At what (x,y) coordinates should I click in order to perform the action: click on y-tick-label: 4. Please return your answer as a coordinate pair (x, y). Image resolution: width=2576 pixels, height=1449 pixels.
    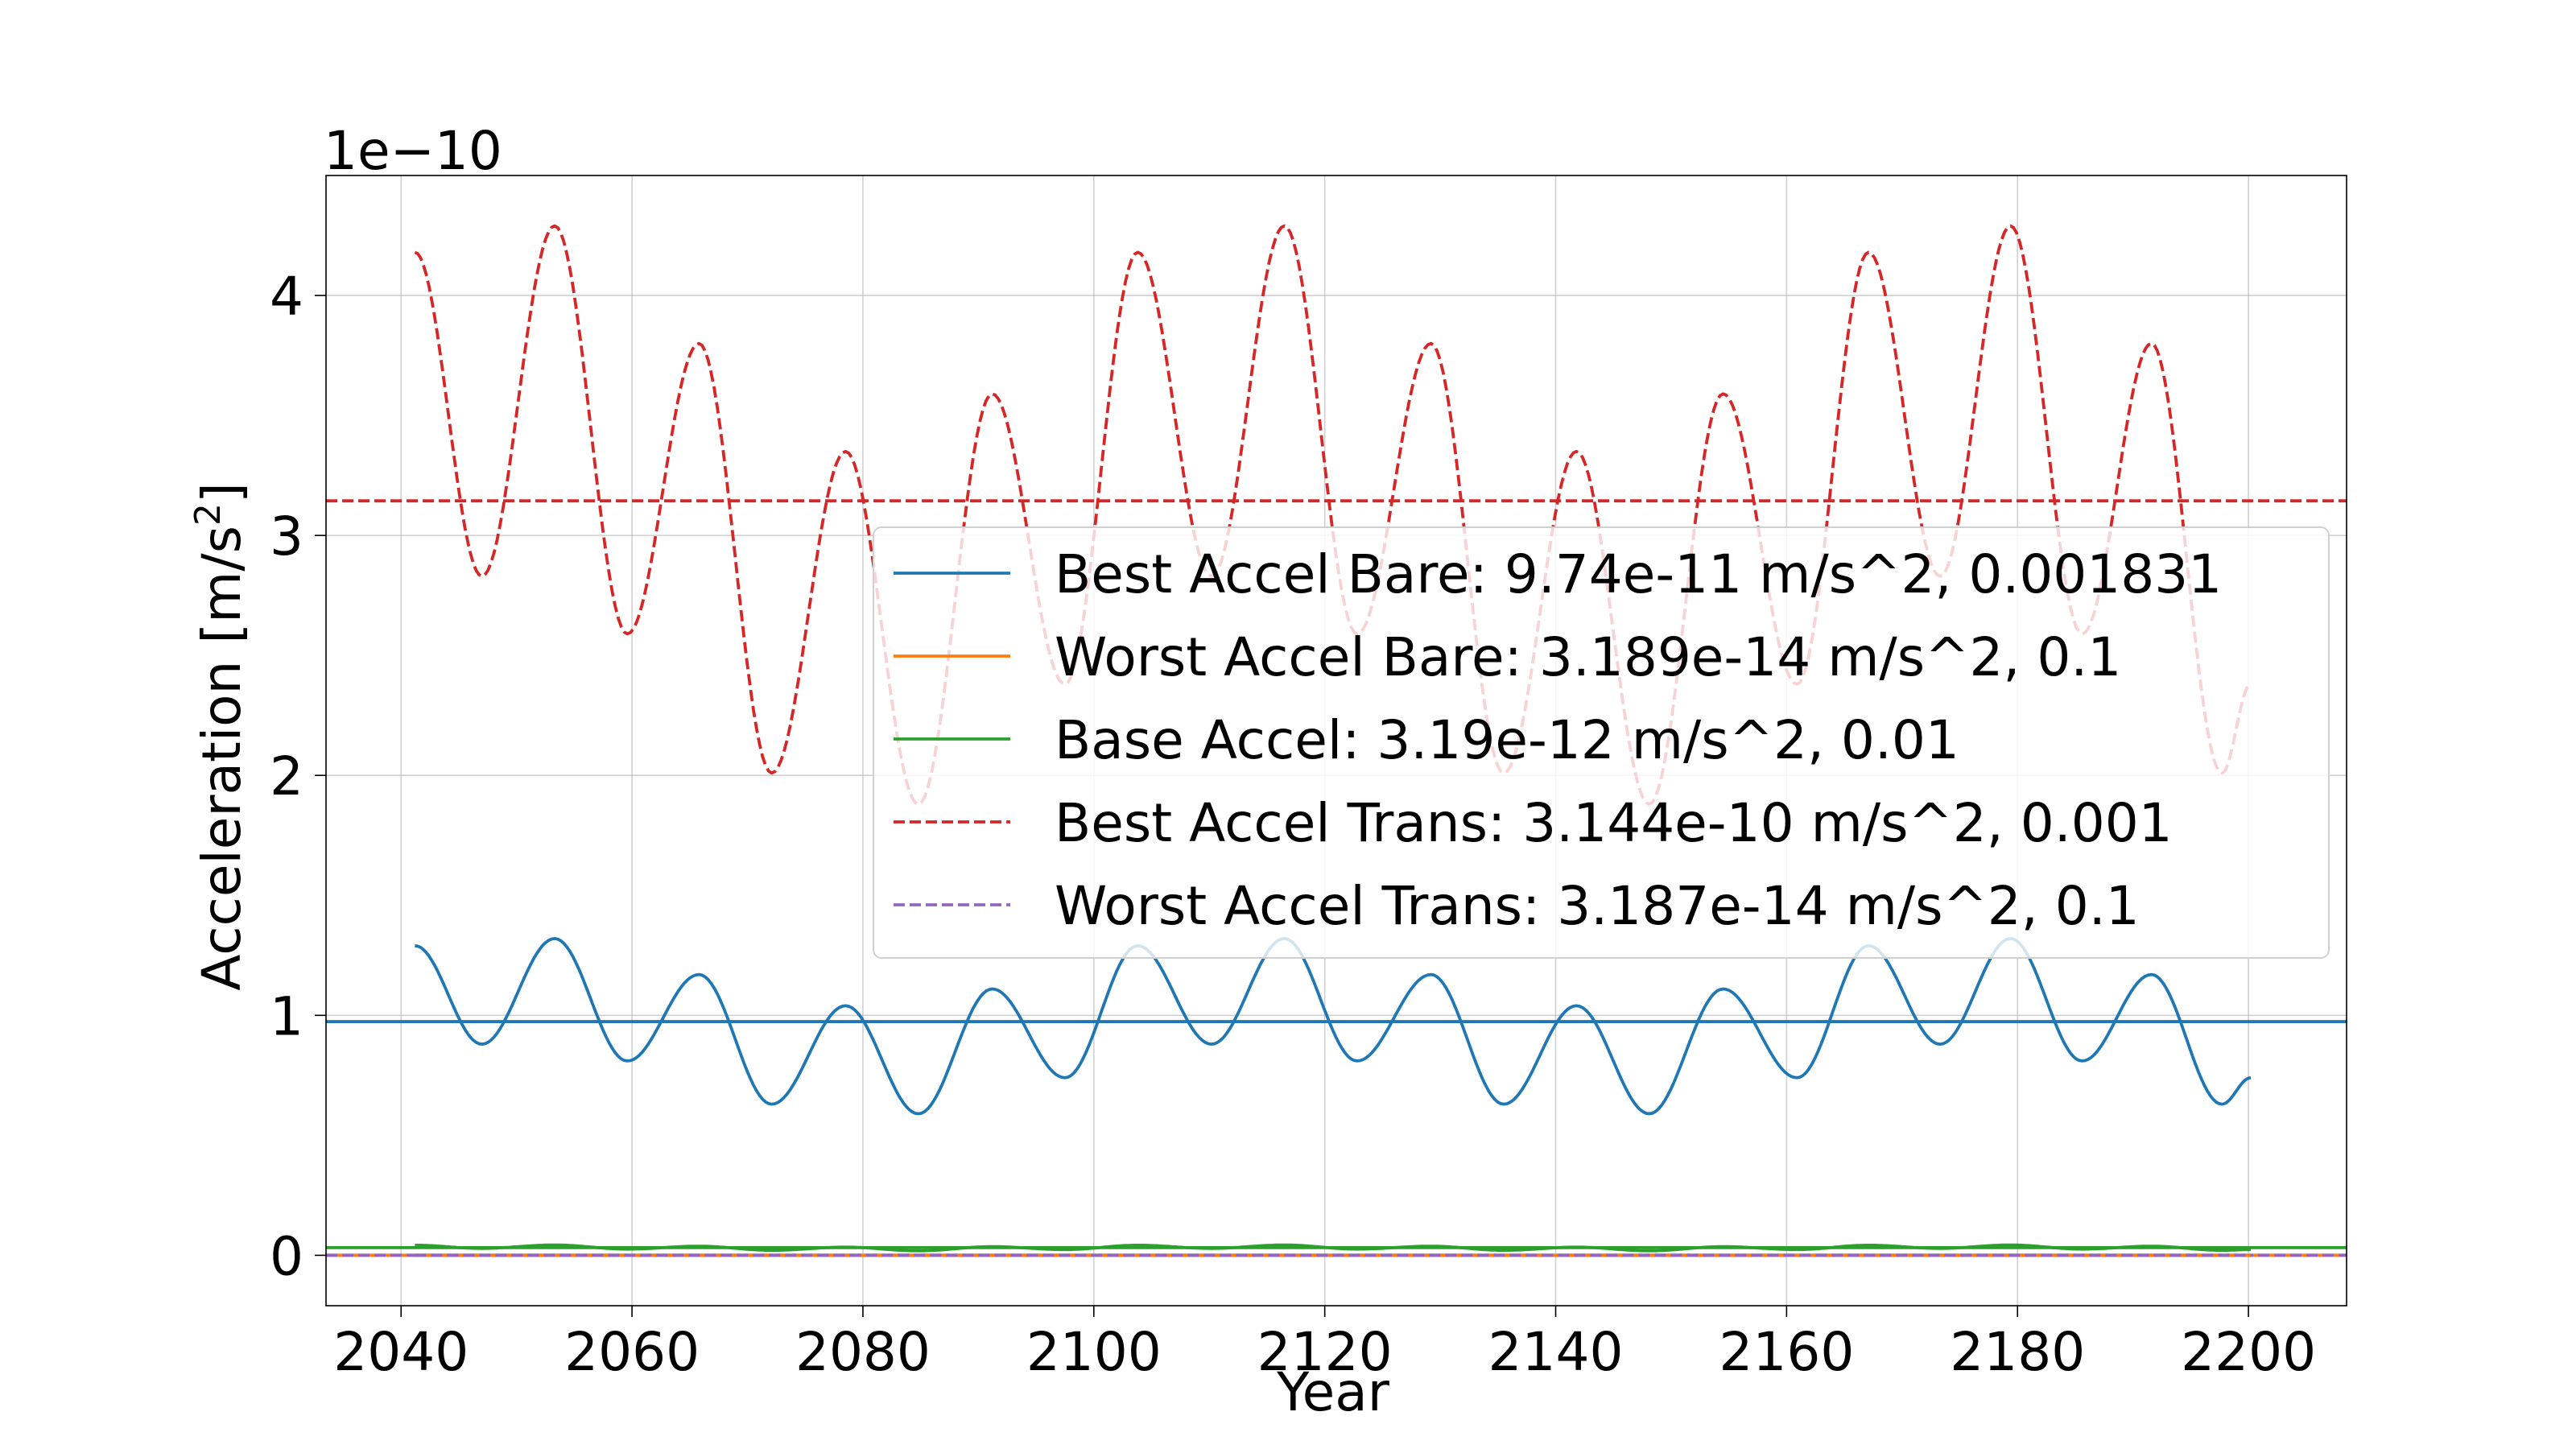
    Looking at the image, I should click on (286, 297).